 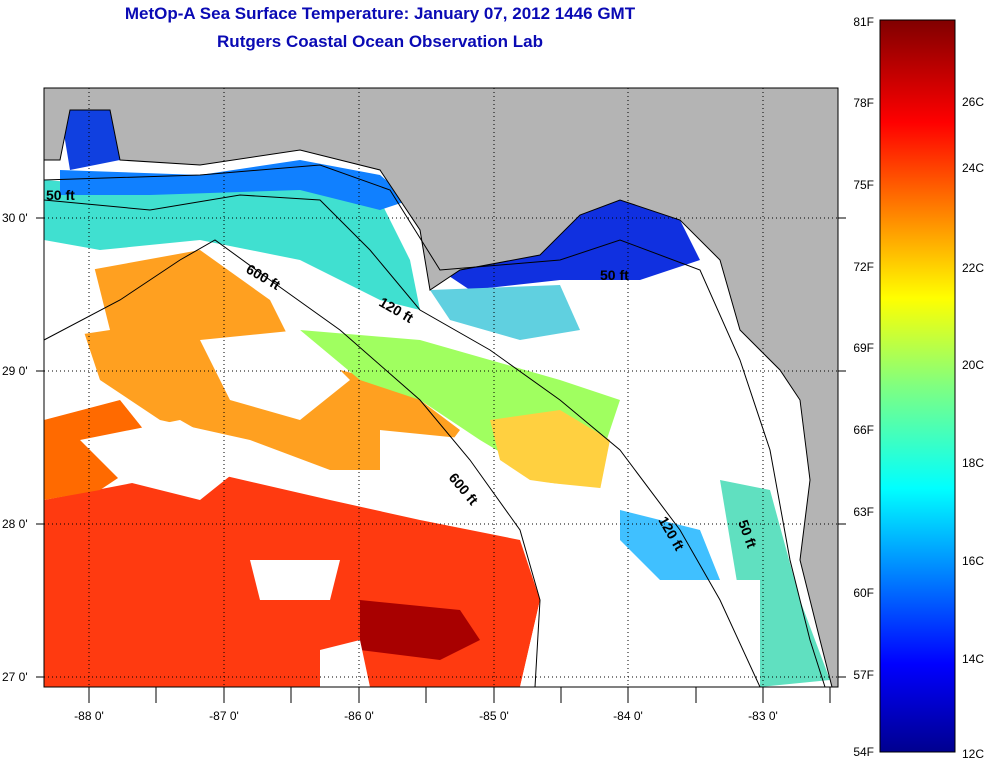 I want to click on f-label: 78F, so click(x=863, y=103).